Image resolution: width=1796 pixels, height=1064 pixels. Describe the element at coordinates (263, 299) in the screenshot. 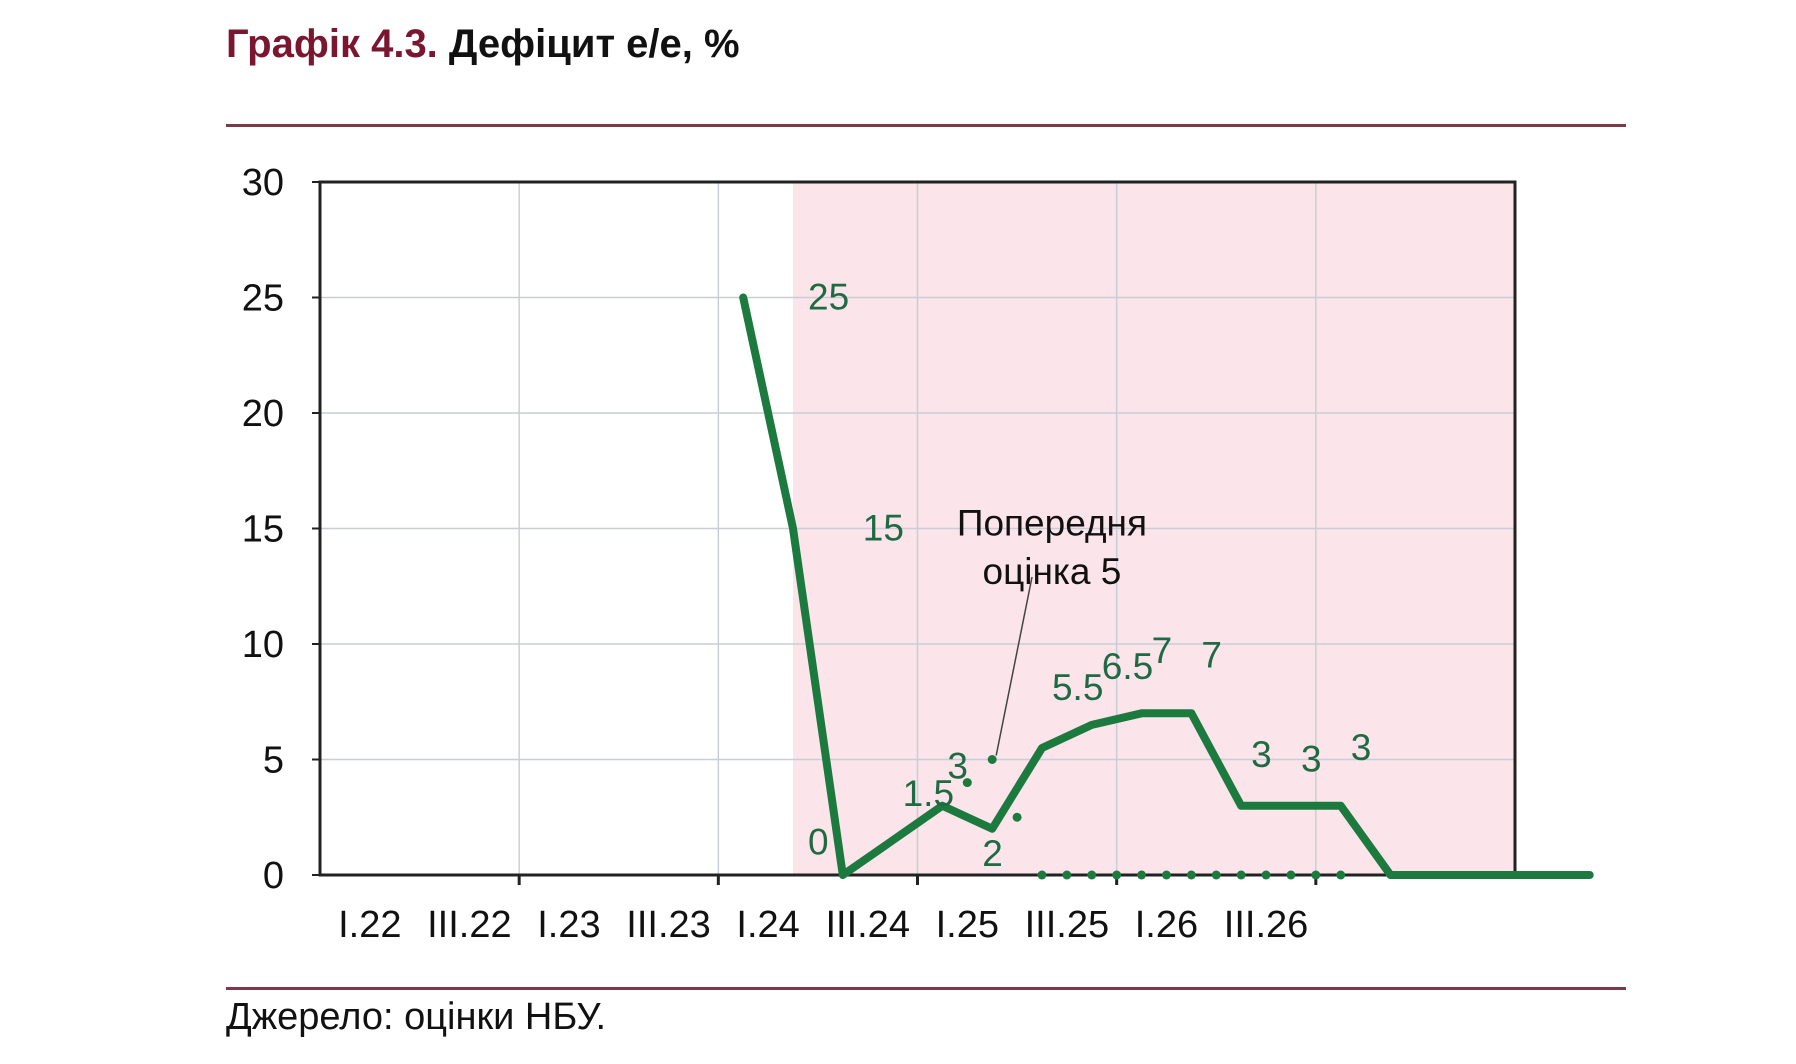

I see `y-tick-label: 25` at that location.